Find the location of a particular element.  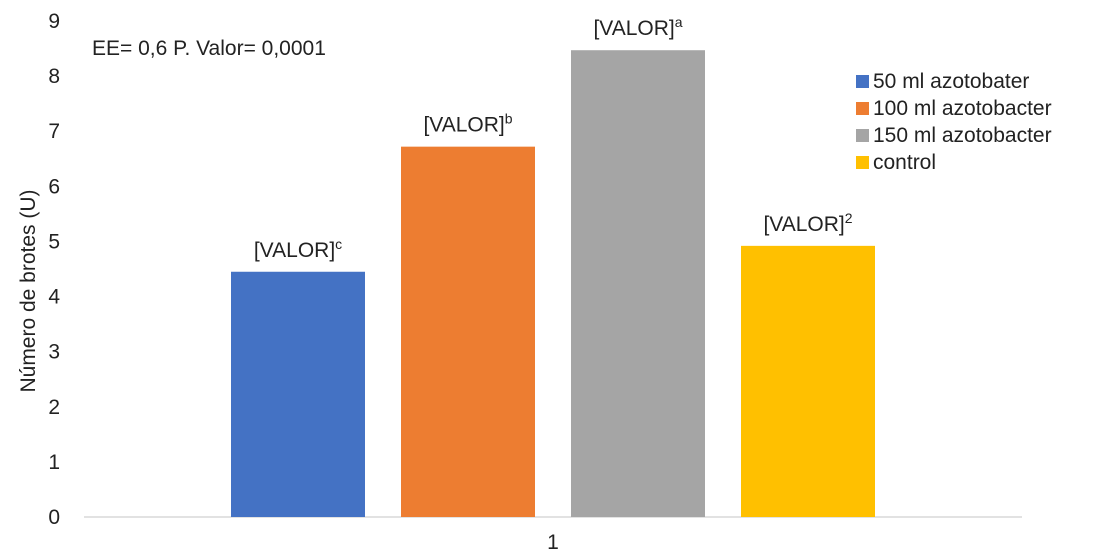

y-tick-label: 0 is located at coordinates (54, 517).